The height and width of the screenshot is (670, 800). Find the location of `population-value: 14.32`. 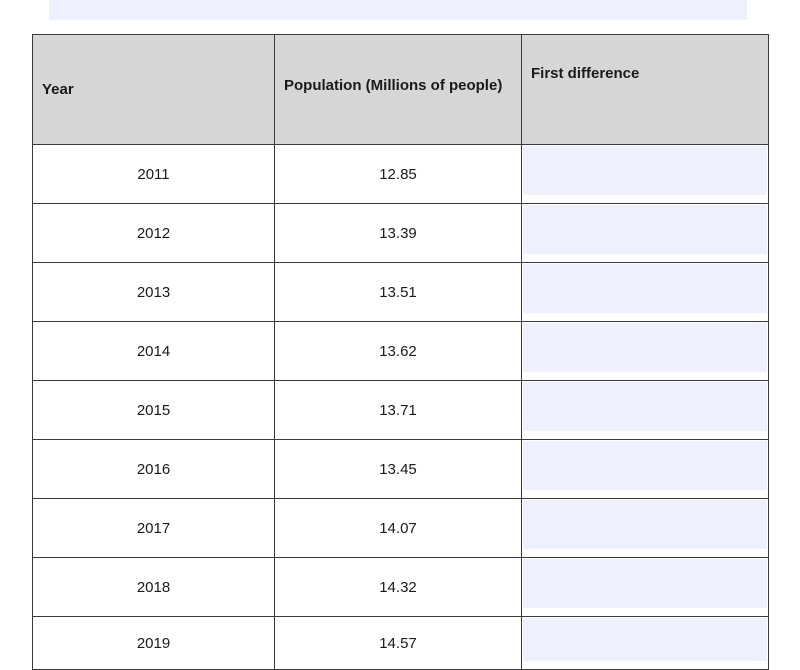

population-value: 14.32 is located at coordinates (398, 587).